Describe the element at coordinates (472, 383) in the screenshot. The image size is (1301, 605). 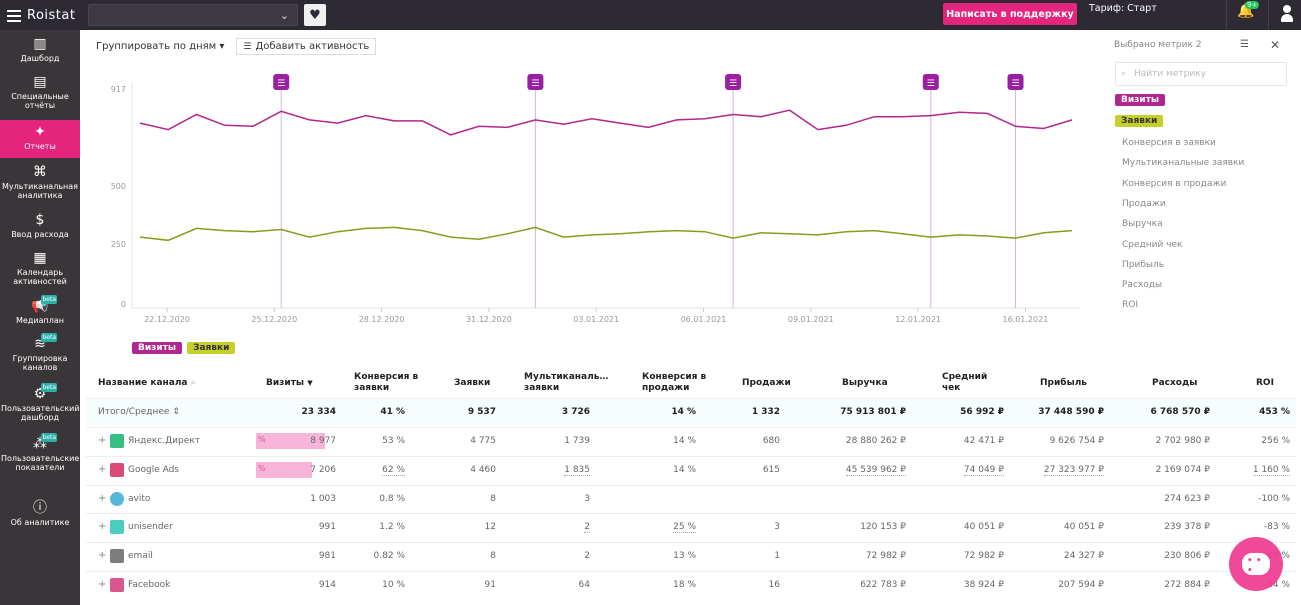
I see `col-leads: Заявки` at that location.